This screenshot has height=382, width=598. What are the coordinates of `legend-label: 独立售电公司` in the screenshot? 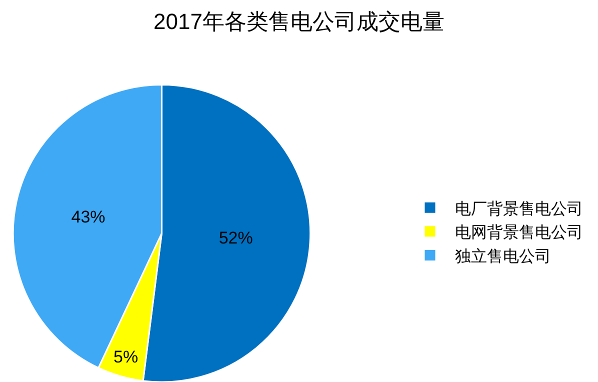 It's located at (503, 256).